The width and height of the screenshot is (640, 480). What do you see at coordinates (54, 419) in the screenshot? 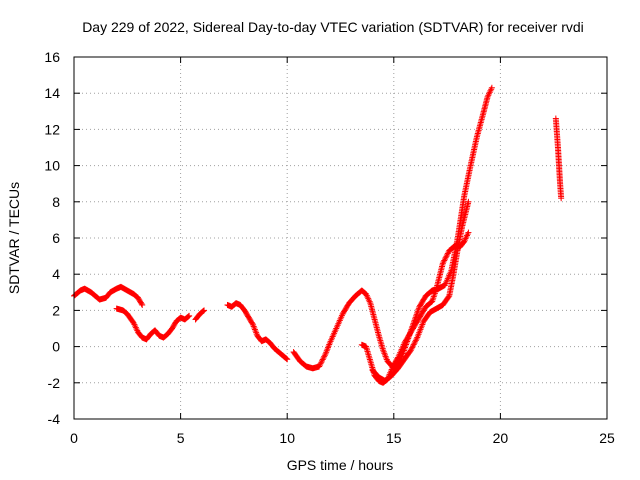
I see `y-tick-label: -4` at bounding box center [54, 419].